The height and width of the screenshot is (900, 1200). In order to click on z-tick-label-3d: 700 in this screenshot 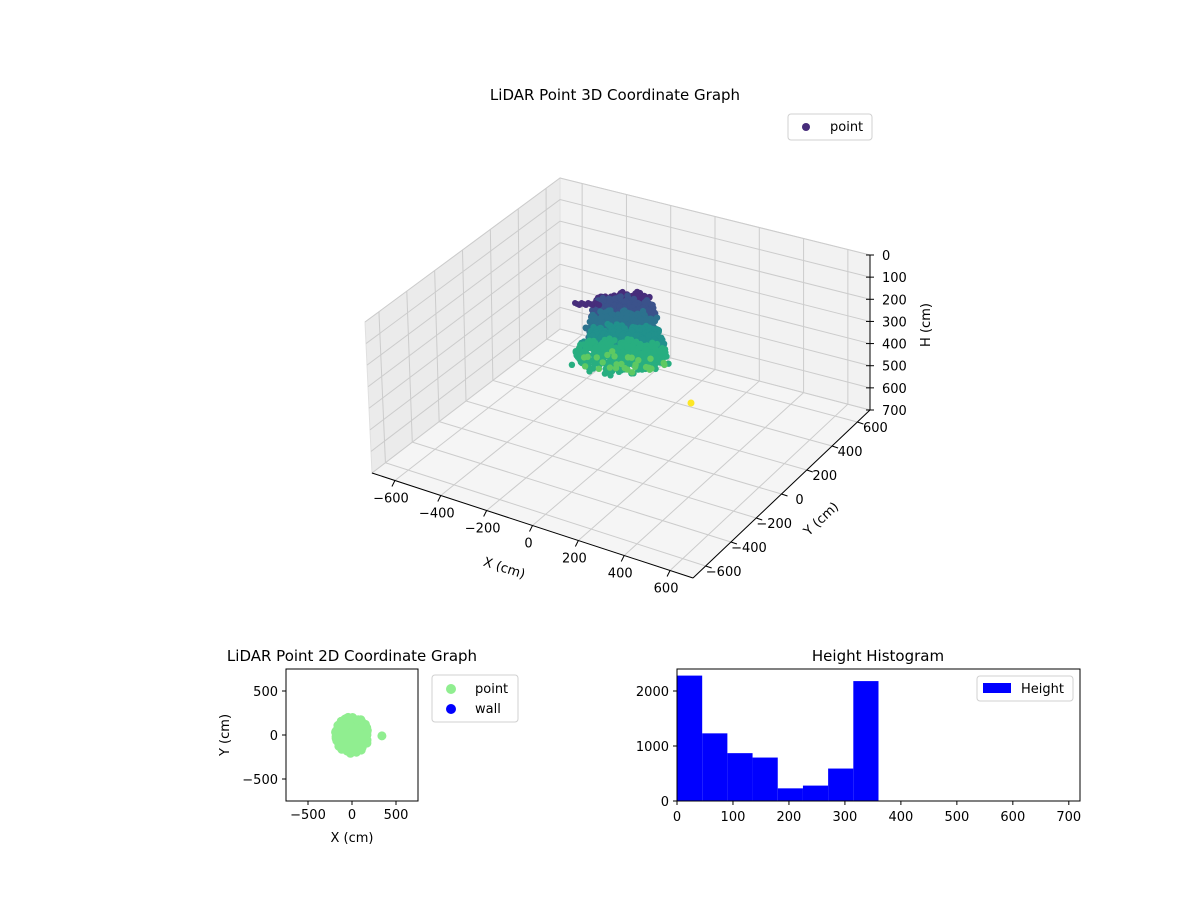, I will do `click(894, 411)`.